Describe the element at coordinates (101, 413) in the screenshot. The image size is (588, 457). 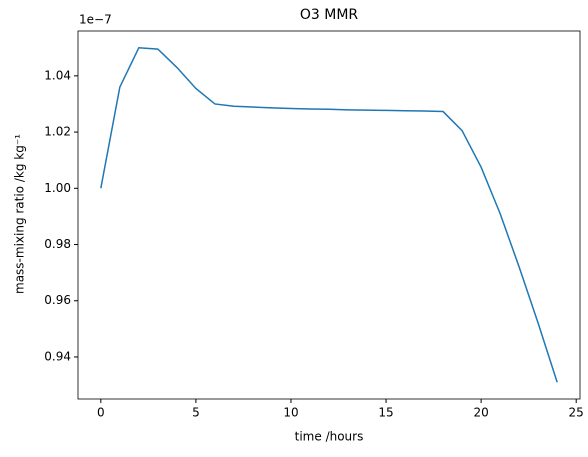
I see `x-tick-label: 0` at that location.